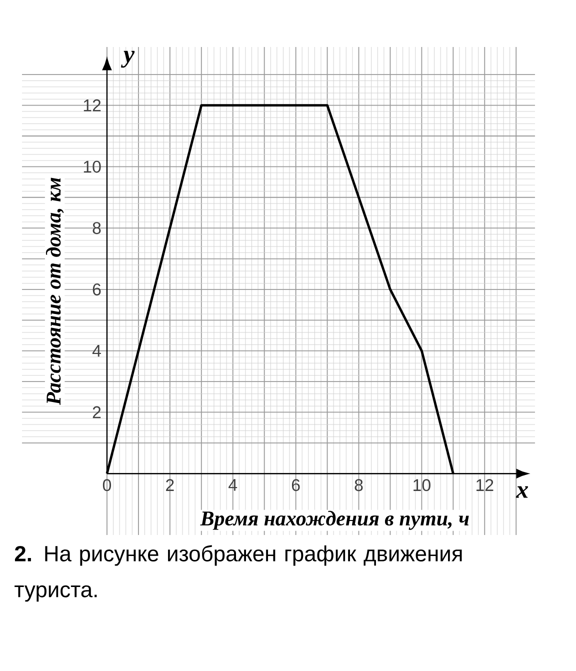 The height and width of the screenshot is (671, 576). Describe the element at coordinates (233, 485) in the screenshot. I see `x-tick-label: 4` at that location.